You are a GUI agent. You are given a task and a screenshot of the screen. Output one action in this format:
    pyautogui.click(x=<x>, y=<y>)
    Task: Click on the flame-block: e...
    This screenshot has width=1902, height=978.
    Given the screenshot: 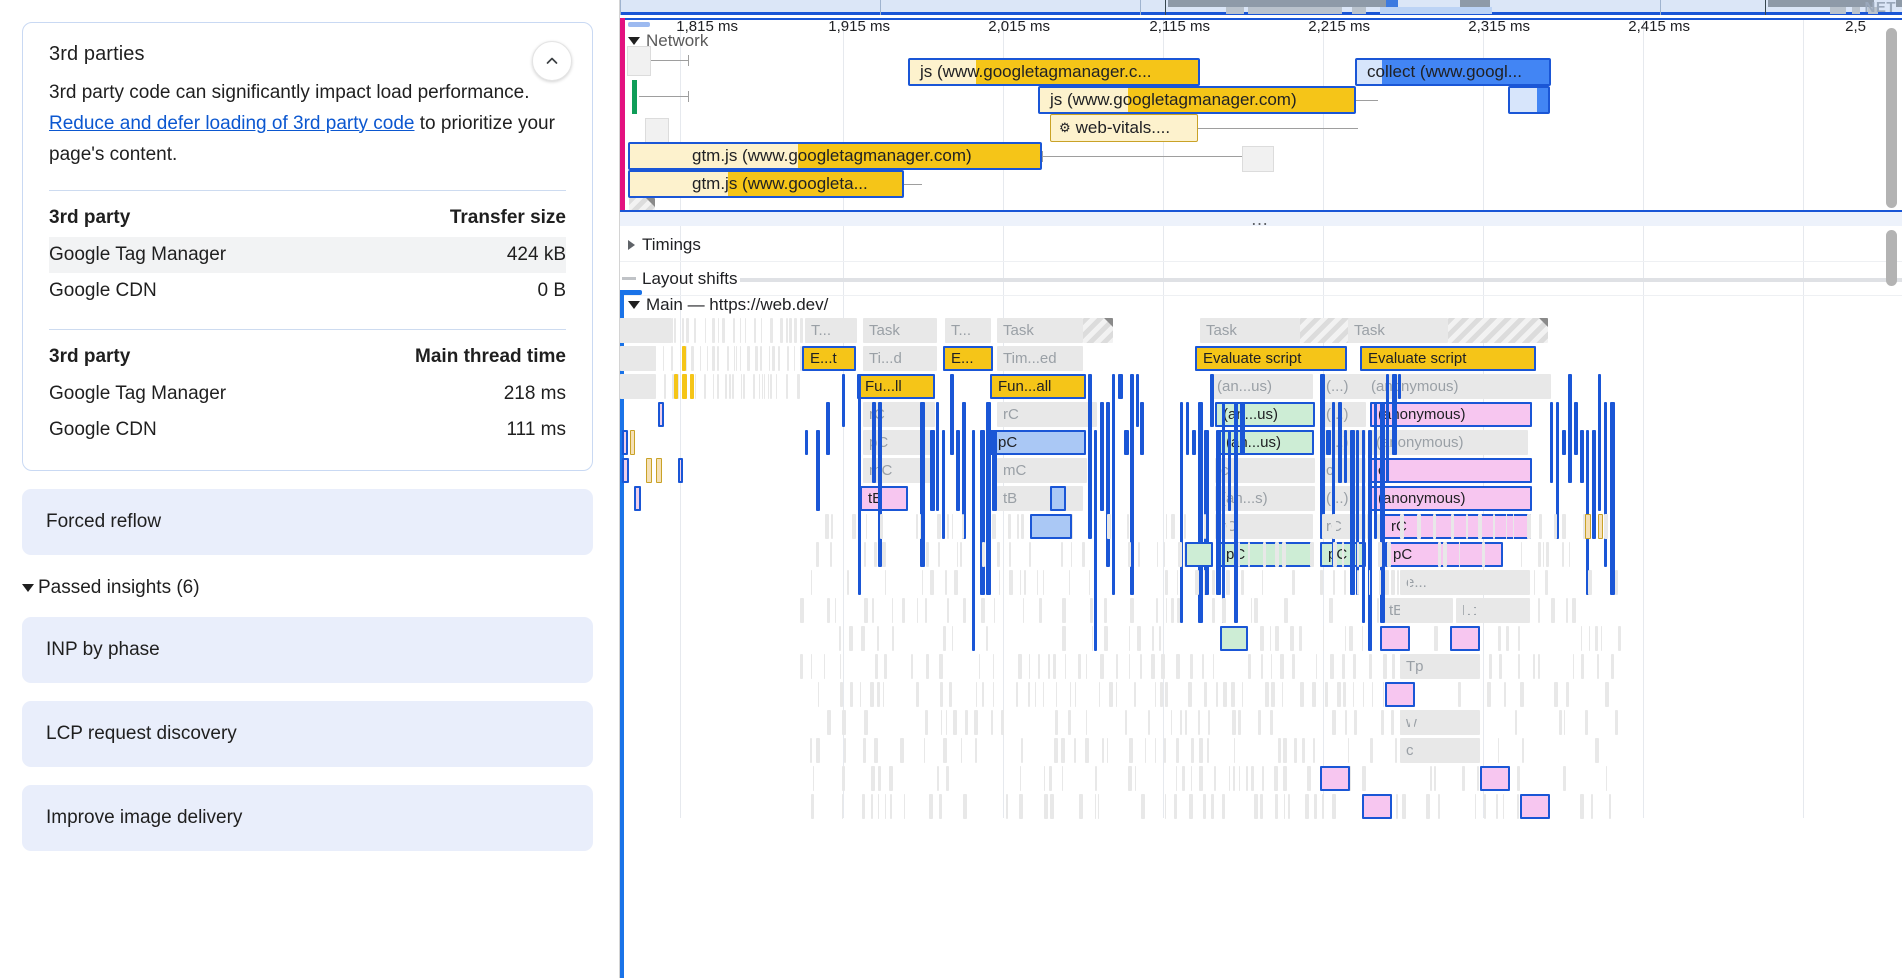 What is the action you would take?
    pyautogui.click(x=1465, y=582)
    